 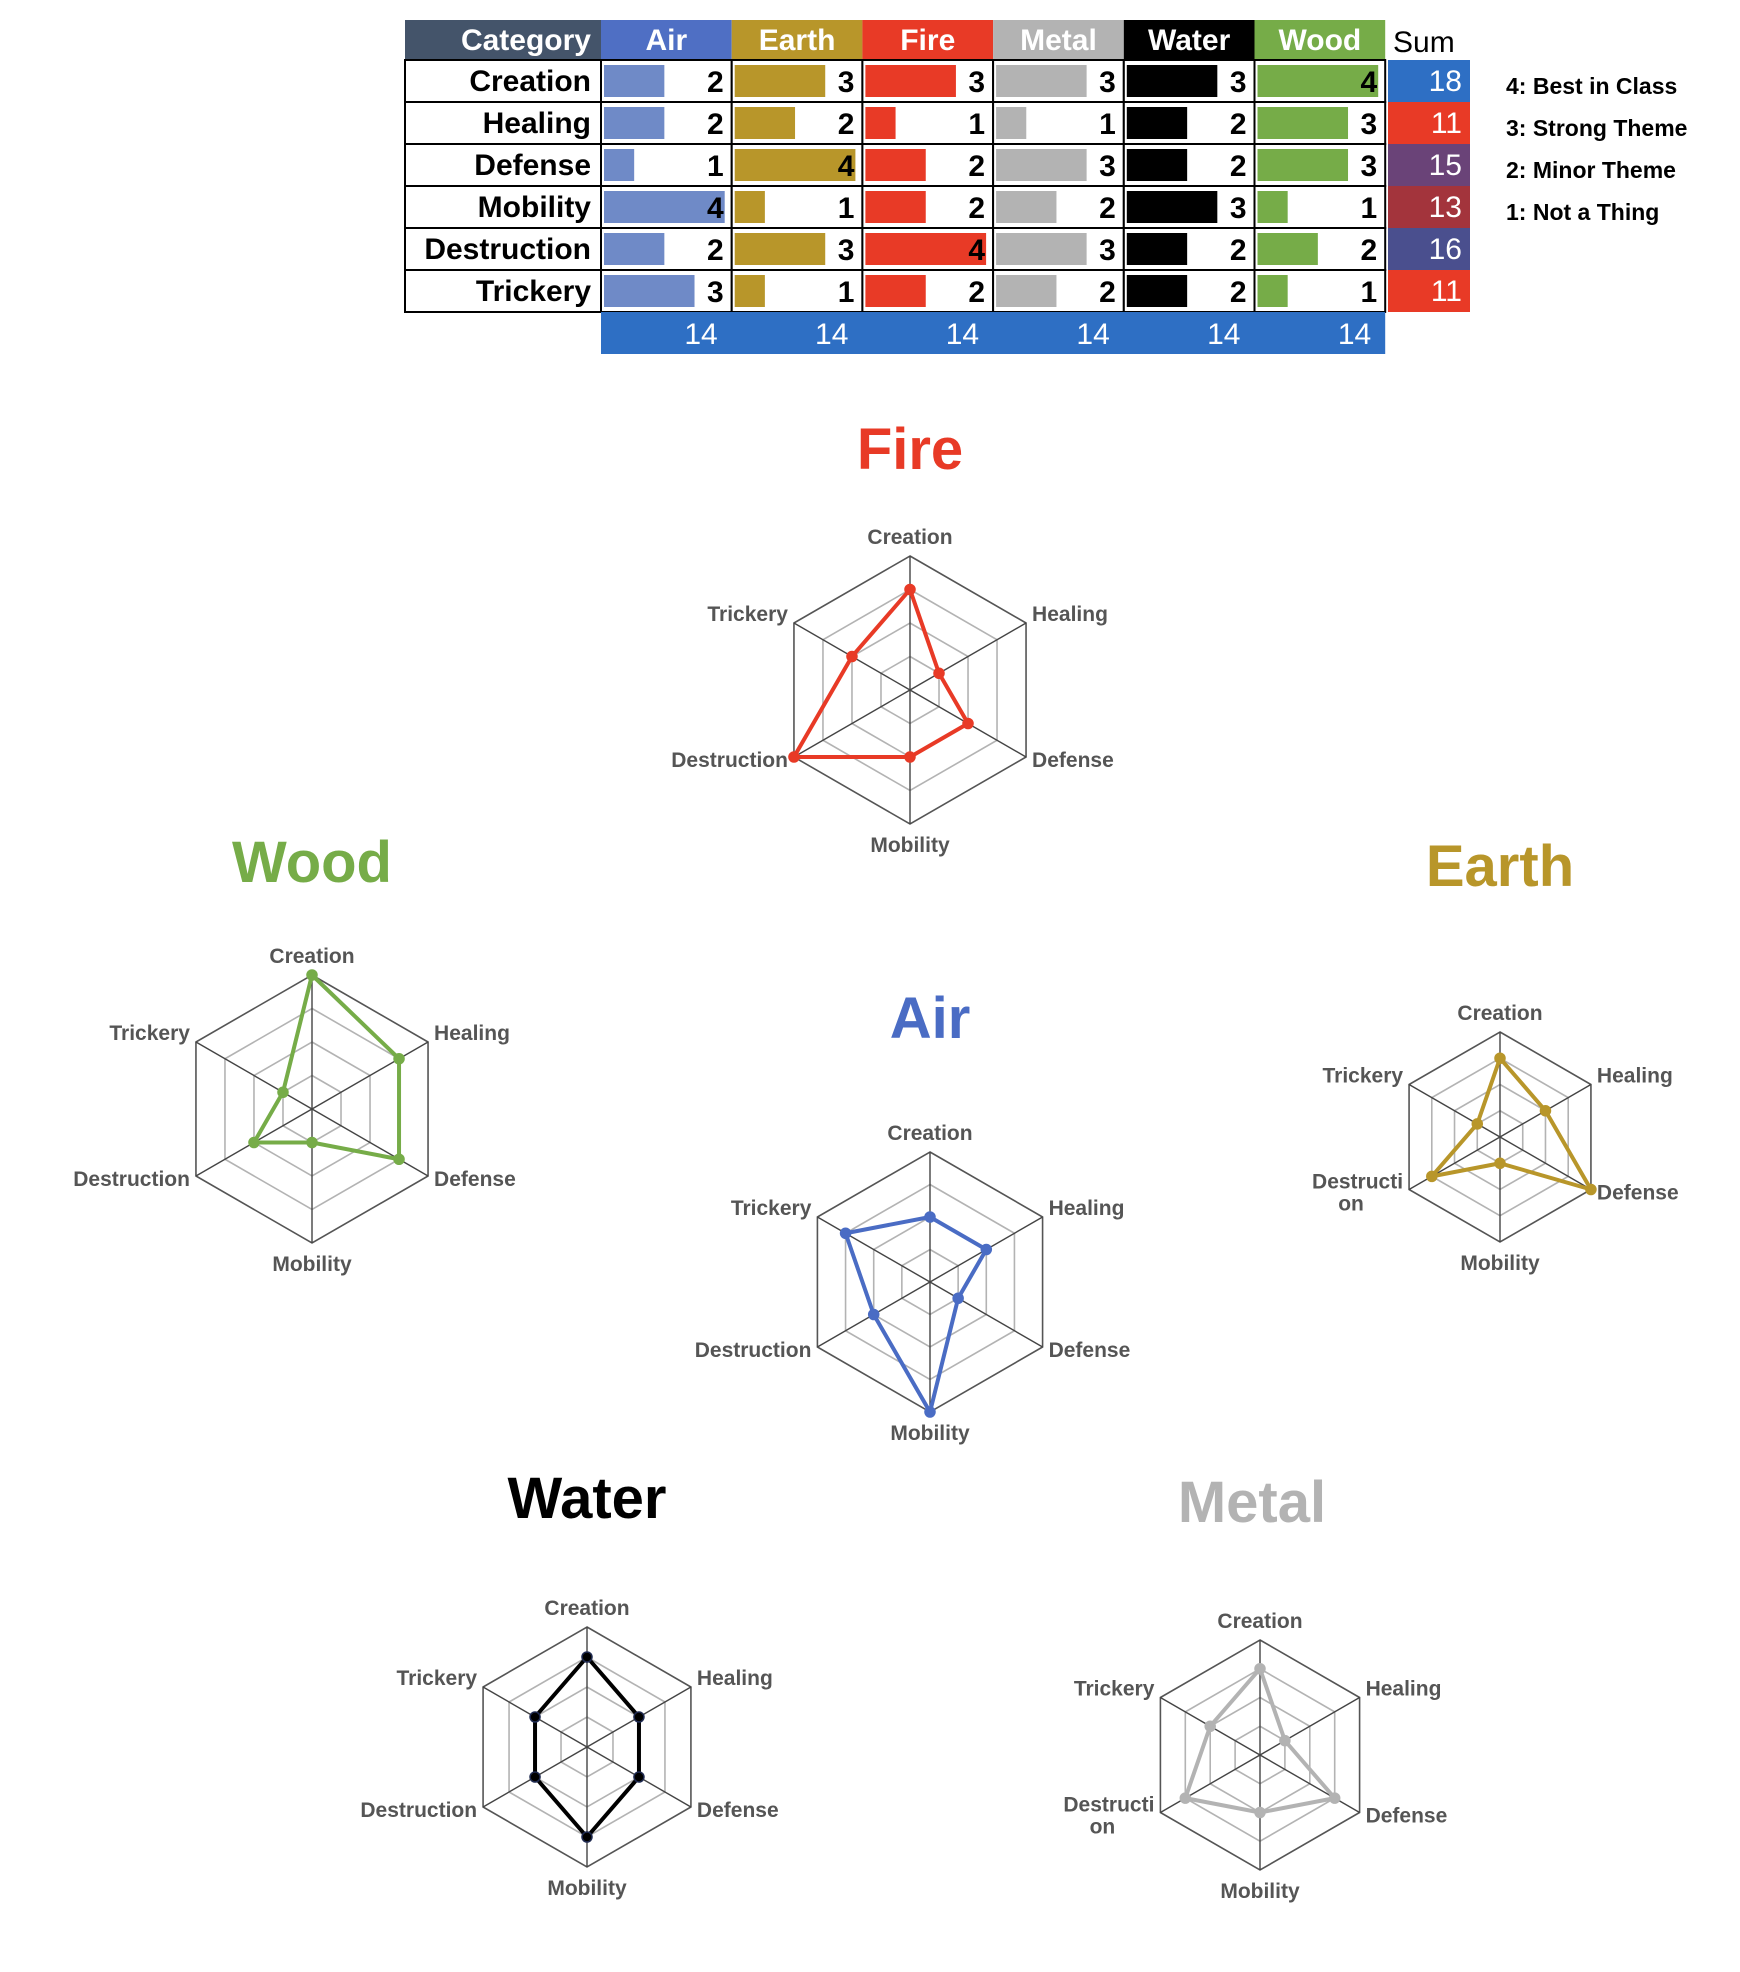 What do you see at coordinates (797, 40) in the screenshot?
I see `header-earth: Earth` at bounding box center [797, 40].